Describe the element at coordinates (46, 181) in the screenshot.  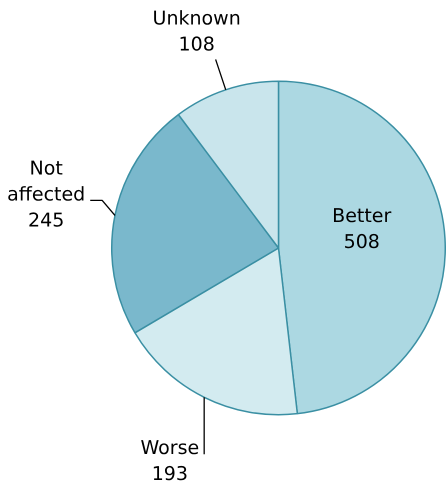
I see `slice-label: Not affected` at that location.